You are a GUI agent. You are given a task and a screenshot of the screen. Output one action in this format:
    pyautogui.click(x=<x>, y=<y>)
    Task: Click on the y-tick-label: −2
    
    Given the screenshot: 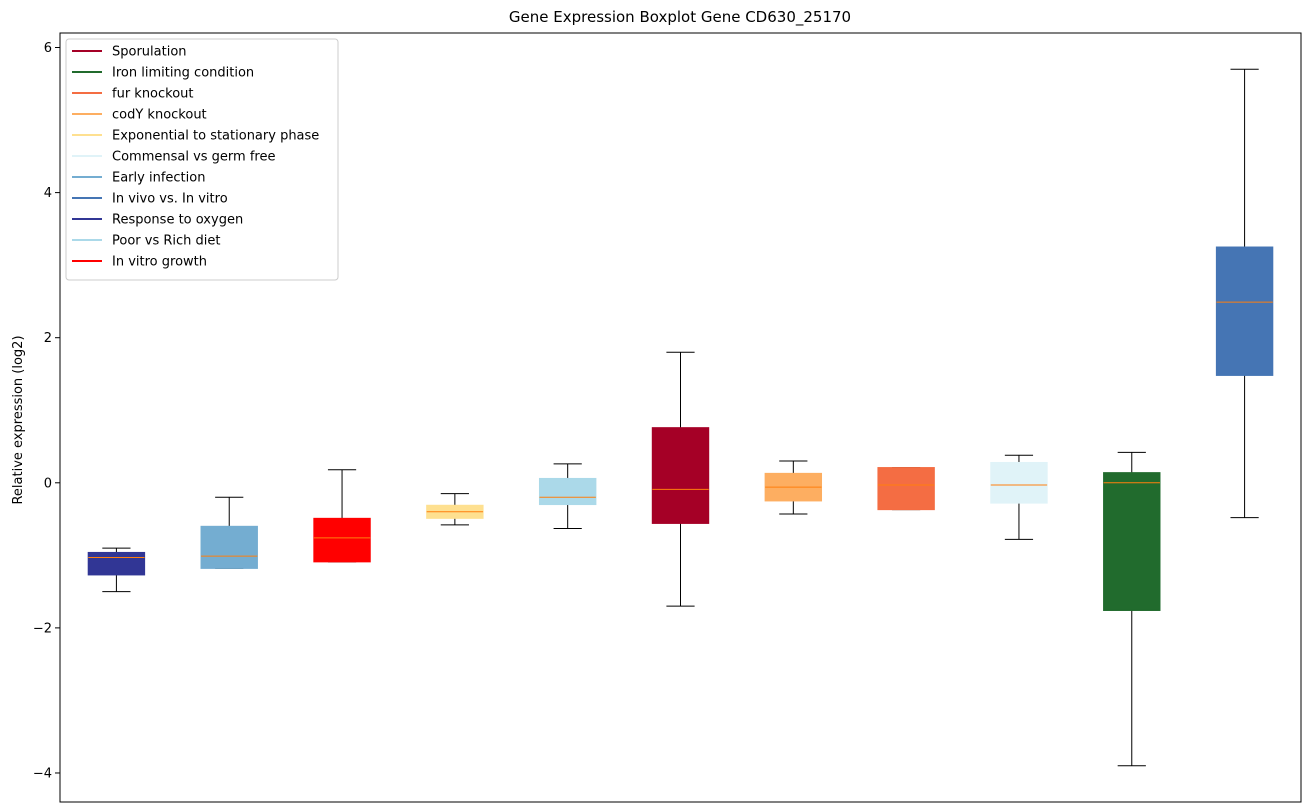 What is the action you would take?
    pyautogui.click(x=42, y=628)
    